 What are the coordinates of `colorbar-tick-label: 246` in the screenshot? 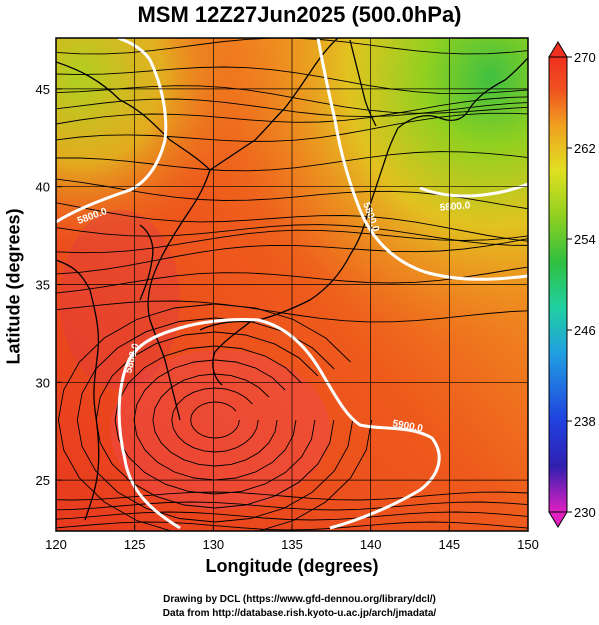 It's located at (585, 330).